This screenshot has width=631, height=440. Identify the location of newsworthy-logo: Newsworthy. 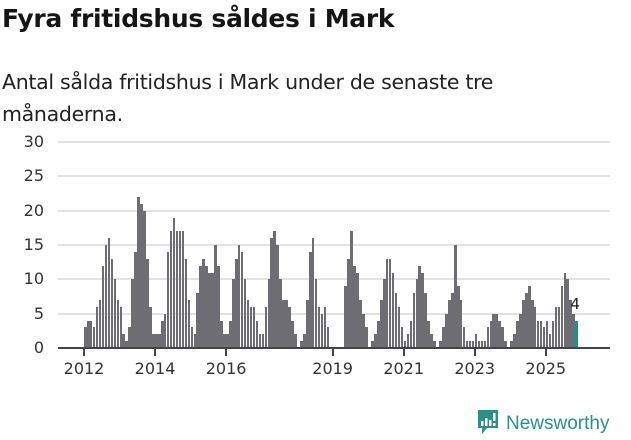
(542, 424).